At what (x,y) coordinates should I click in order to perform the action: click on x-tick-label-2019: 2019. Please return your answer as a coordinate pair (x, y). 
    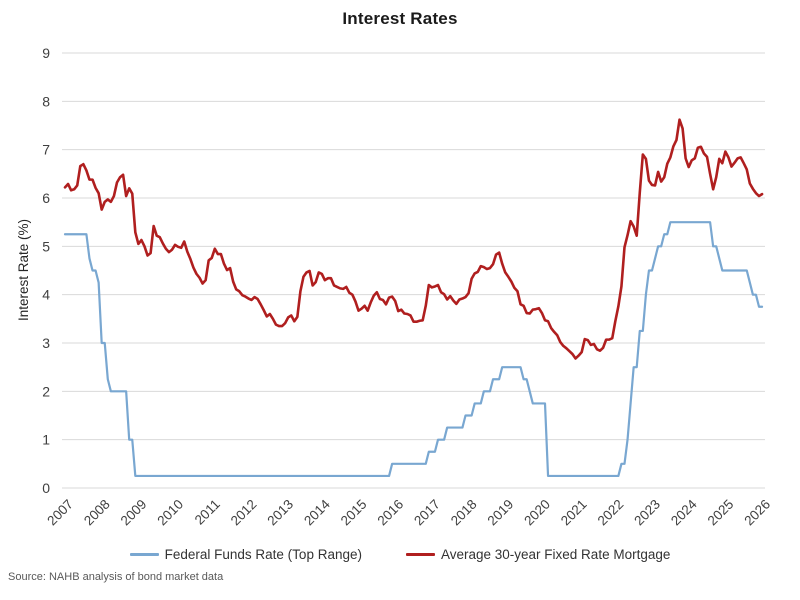
    Looking at the image, I should click on (501, 513).